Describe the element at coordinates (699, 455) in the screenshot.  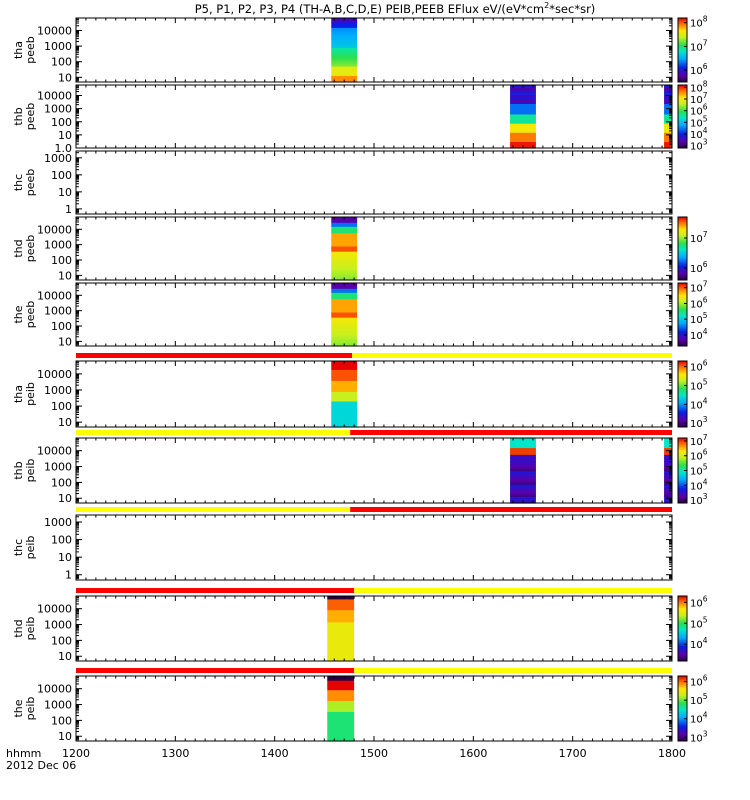
I see `colorbar-tick-label: 10⁶` at that location.